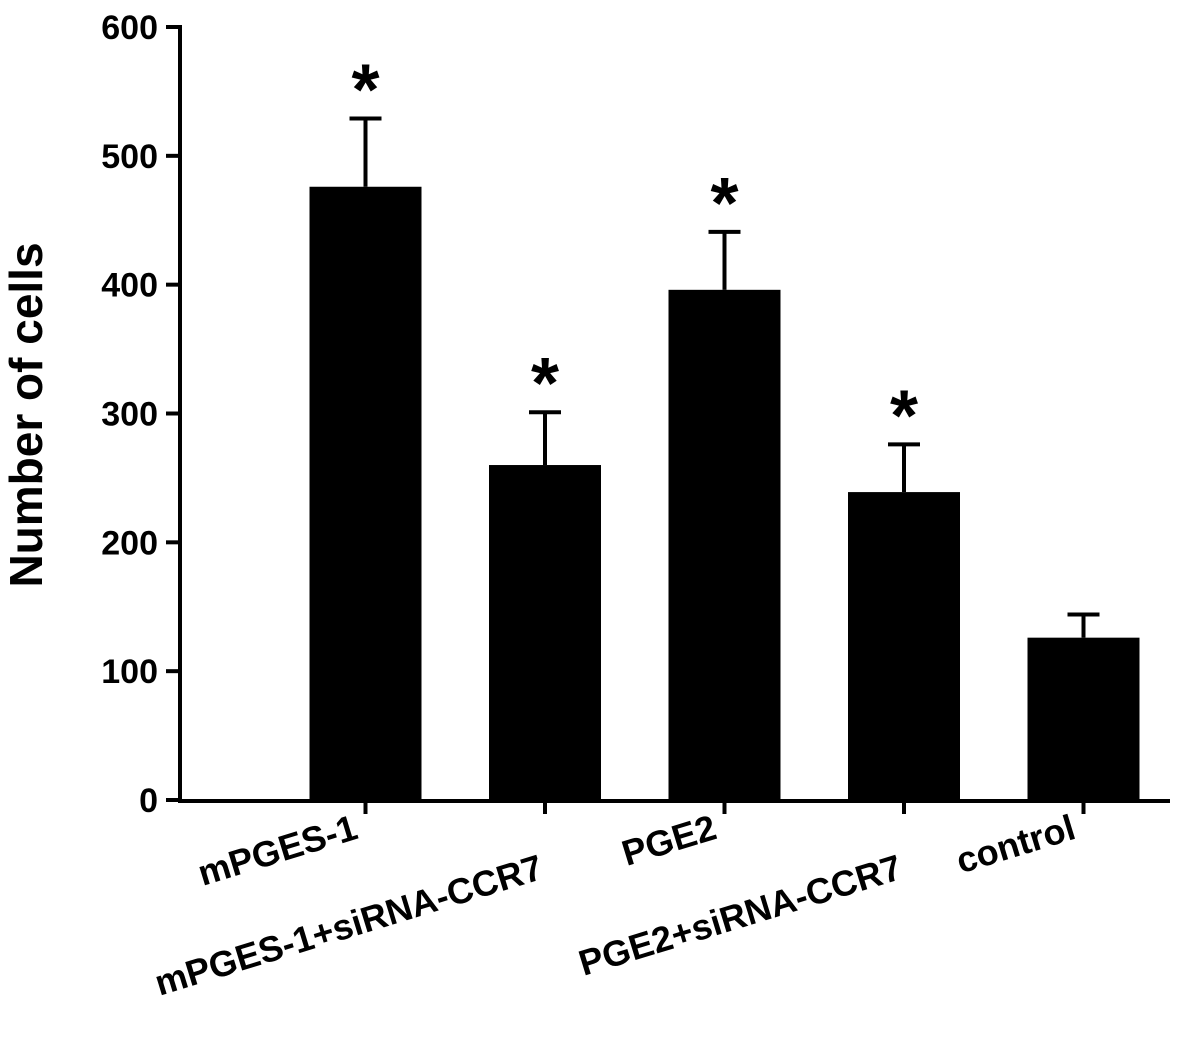 This screenshot has height=1046, width=1181. I want to click on y-tick-label: 400, so click(129, 286).